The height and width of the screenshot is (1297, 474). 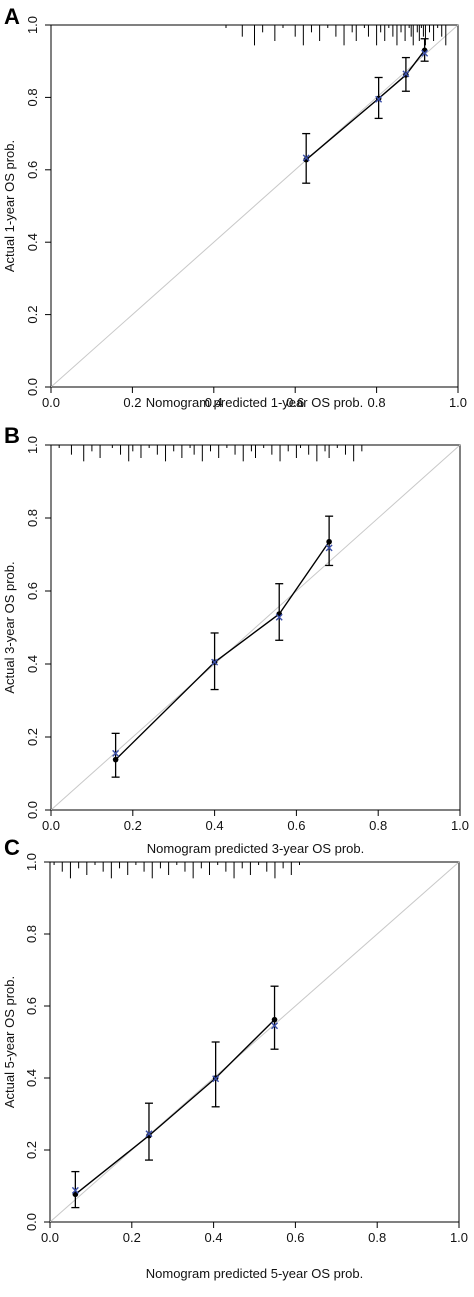 I want to click on y-axis-title: Actual 1-year OS prob., so click(x=9, y=206).